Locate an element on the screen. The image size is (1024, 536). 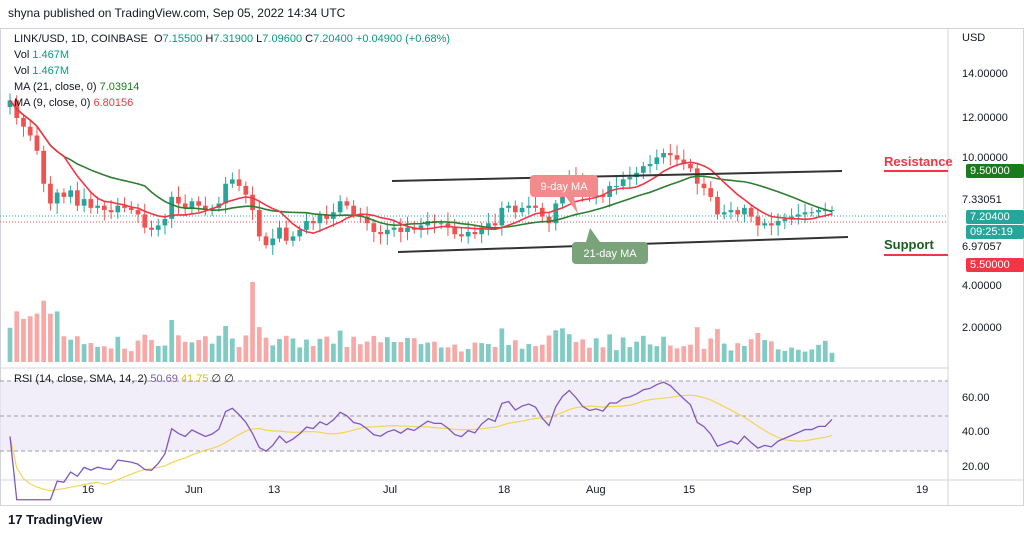
ma21-label: MA (21, close, 0) is located at coordinates (55, 87).